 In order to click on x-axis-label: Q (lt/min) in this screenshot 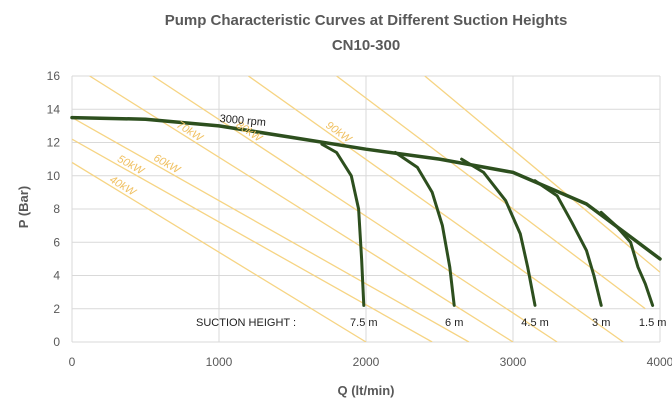, I will do `click(365, 390)`.